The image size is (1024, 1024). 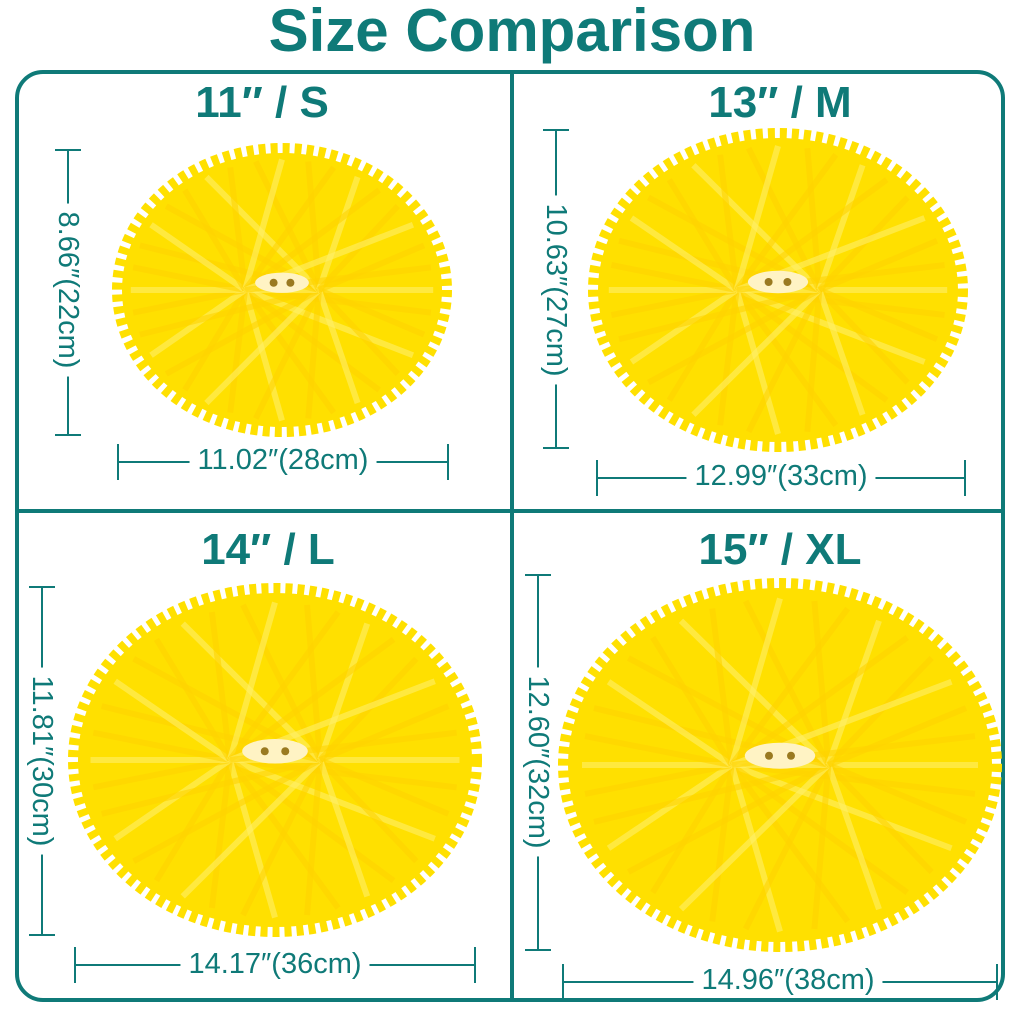 What do you see at coordinates (780, 549) in the screenshot?
I see `size-label-xl: 15″ / XL` at bounding box center [780, 549].